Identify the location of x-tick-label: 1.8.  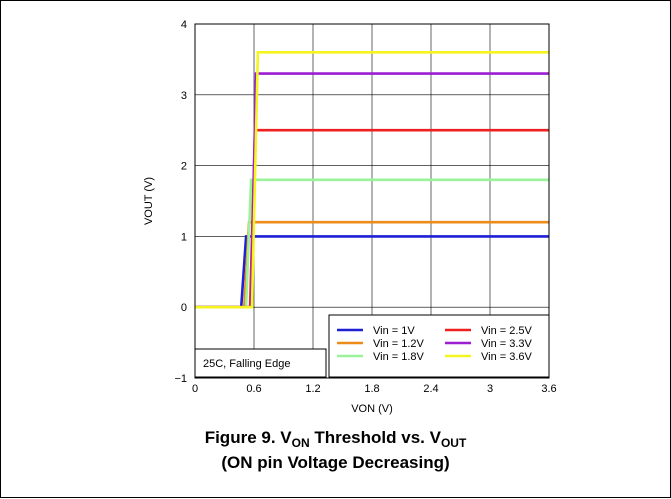
(371, 389).